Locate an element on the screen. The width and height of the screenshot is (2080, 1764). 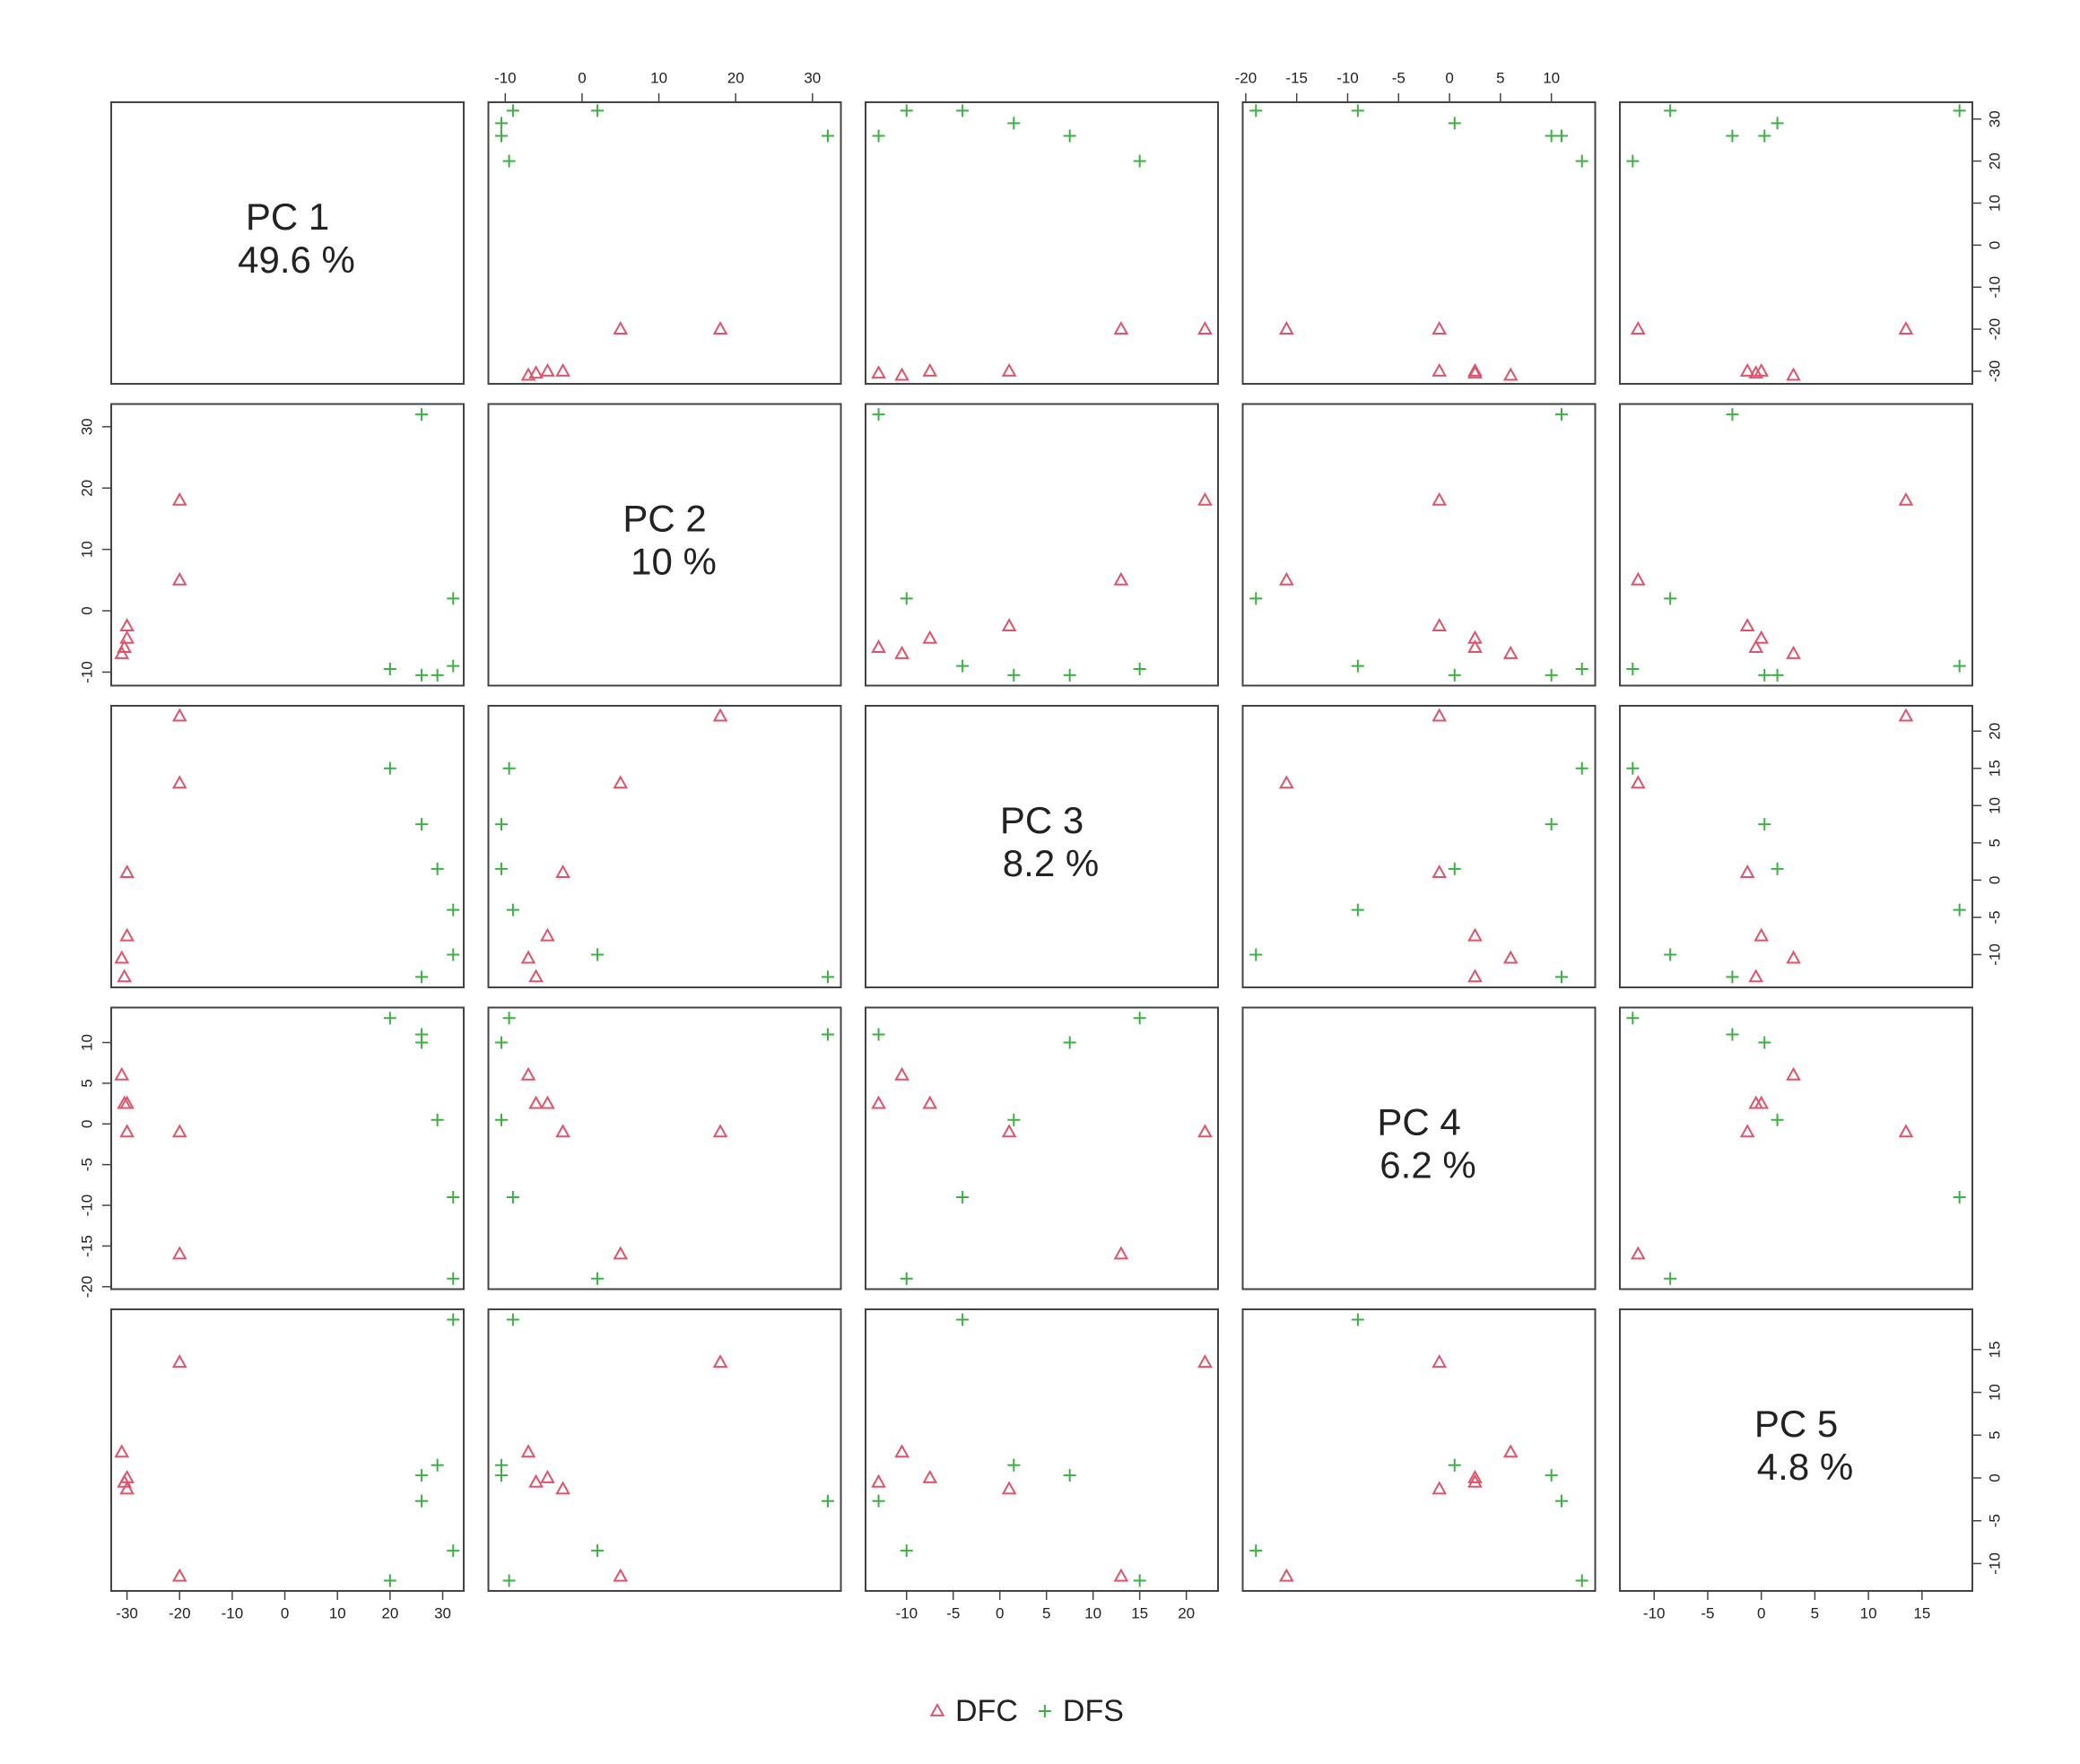
x-tick-label: -10 is located at coordinates (1654, 1612).